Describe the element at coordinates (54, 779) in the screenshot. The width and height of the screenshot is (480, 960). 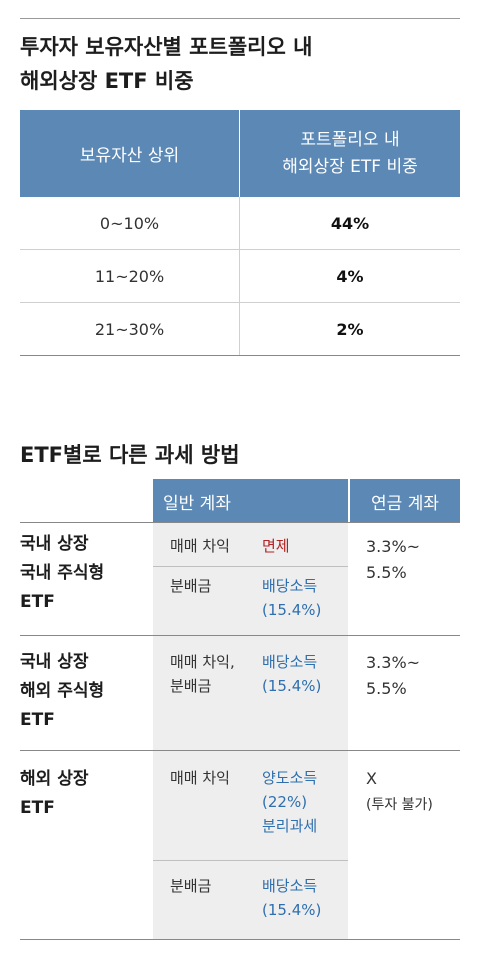
I see `section-label-line: 해외 상장` at that location.